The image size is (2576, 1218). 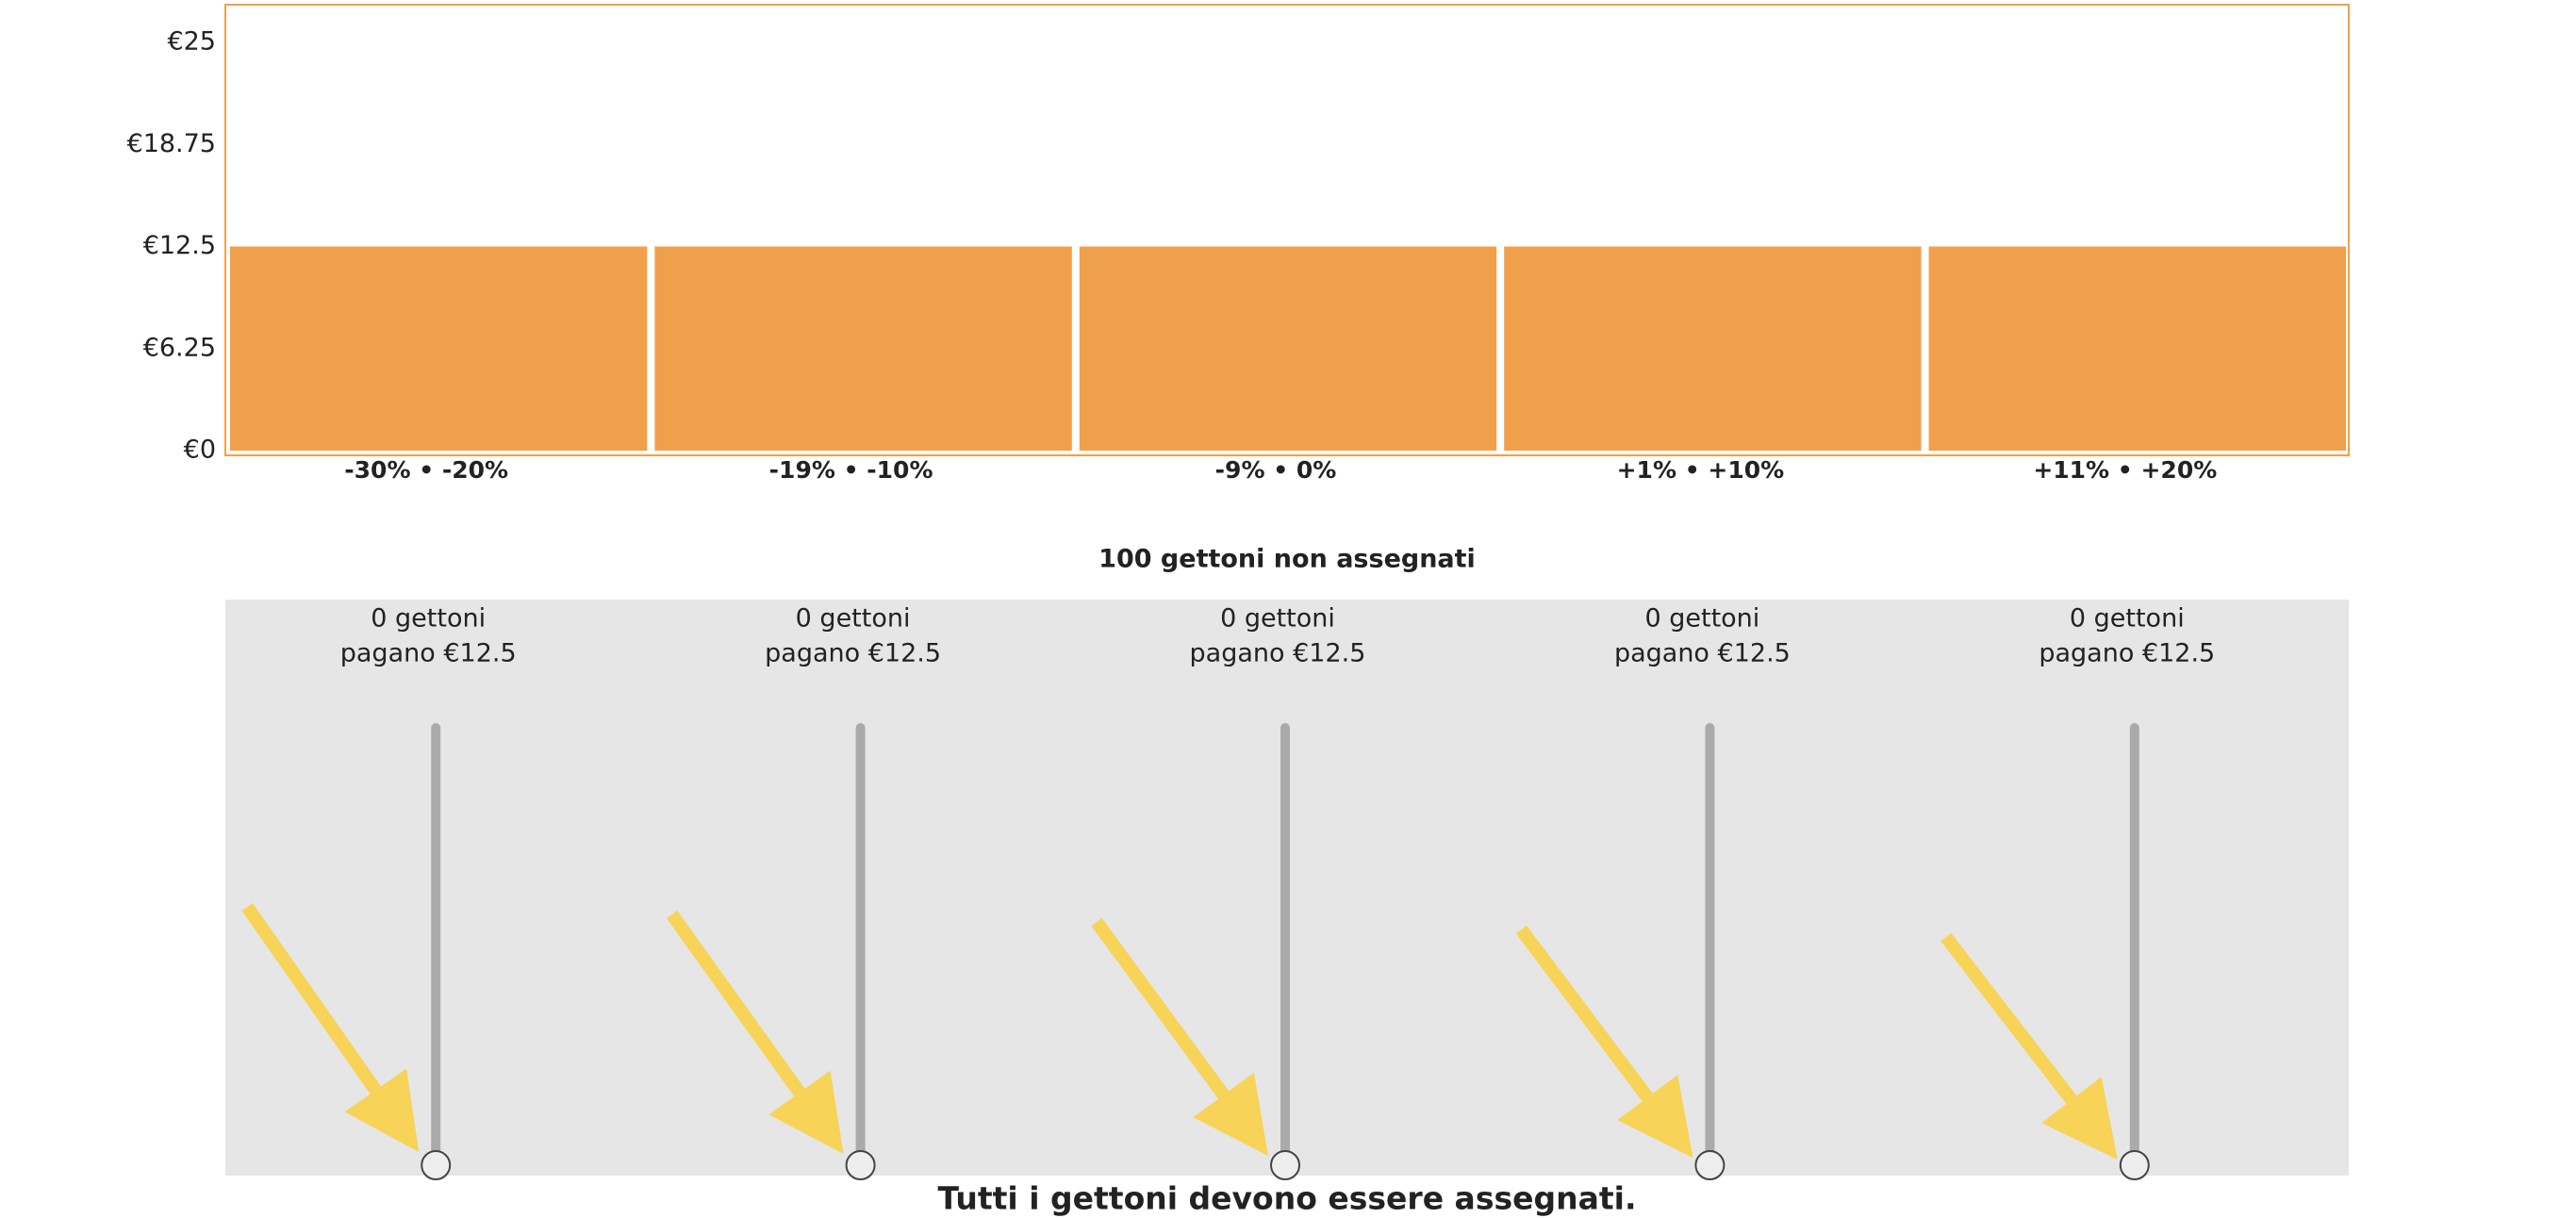 What do you see at coordinates (200, 450) in the screenshot?
I see `y-tick-label: €0` at bounding box center [200, 450].